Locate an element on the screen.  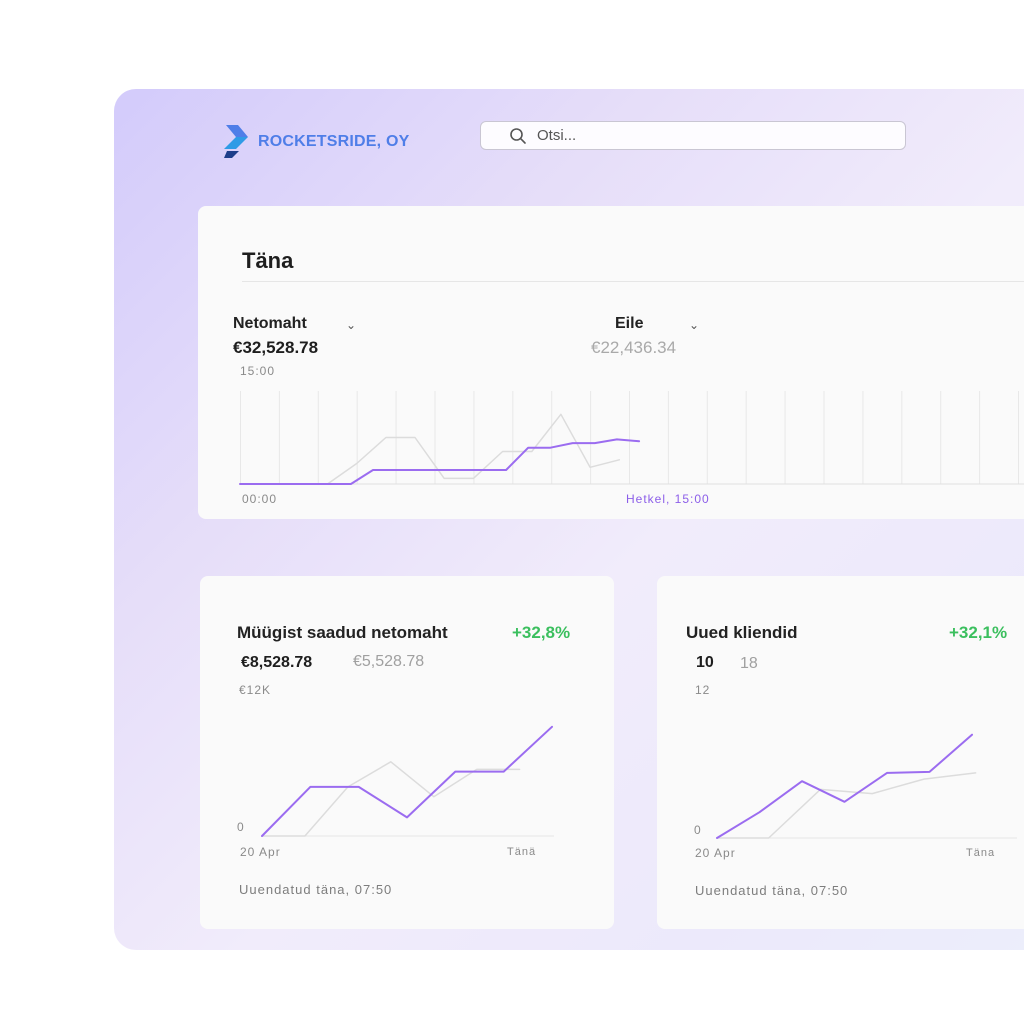
sales-delta: +32,8% is located at coordinates (541, 632).